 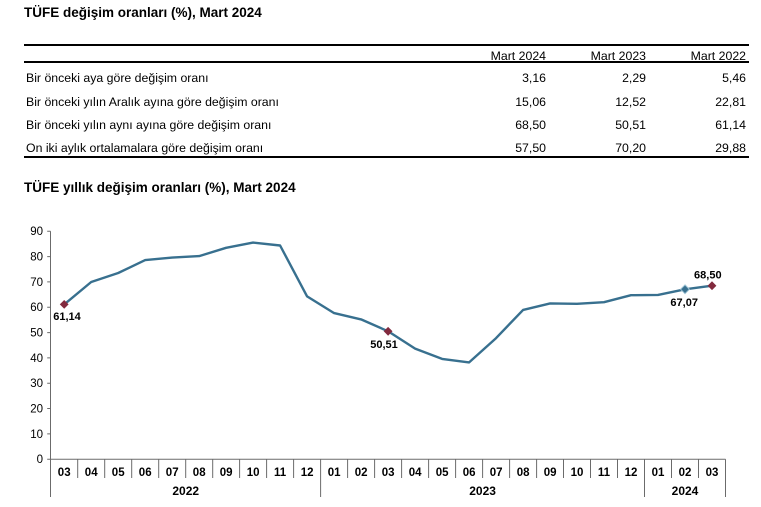 I want to click on svg-text: 30, so click(x=36, y=384).